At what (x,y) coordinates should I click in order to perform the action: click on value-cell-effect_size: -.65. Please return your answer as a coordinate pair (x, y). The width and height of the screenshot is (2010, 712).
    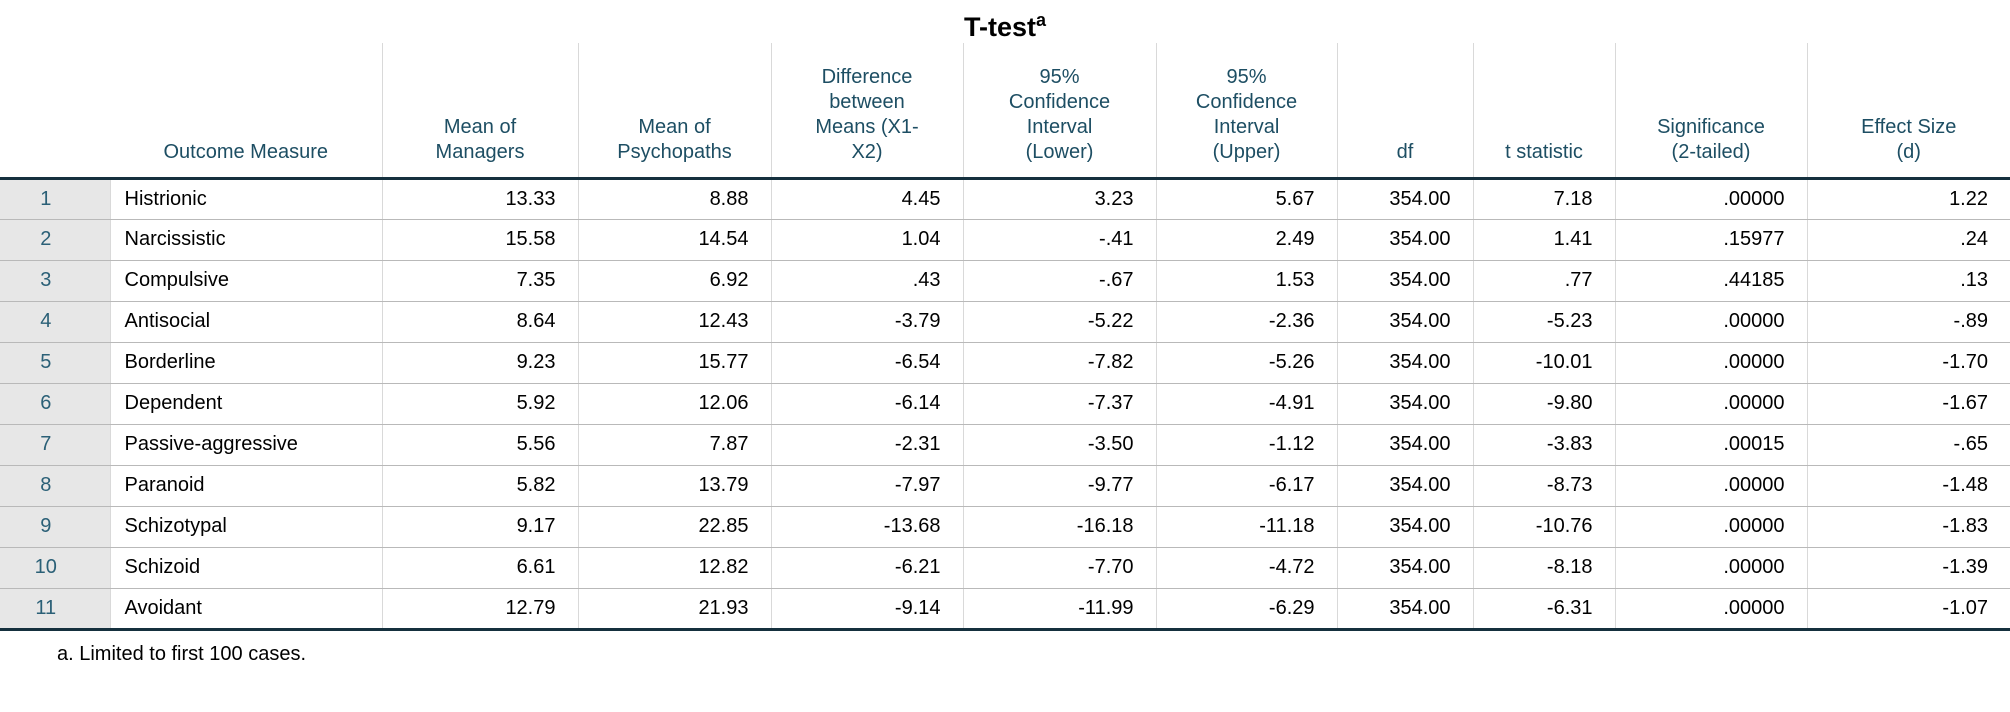
    Looking at the image, I should click on (1908, 445).